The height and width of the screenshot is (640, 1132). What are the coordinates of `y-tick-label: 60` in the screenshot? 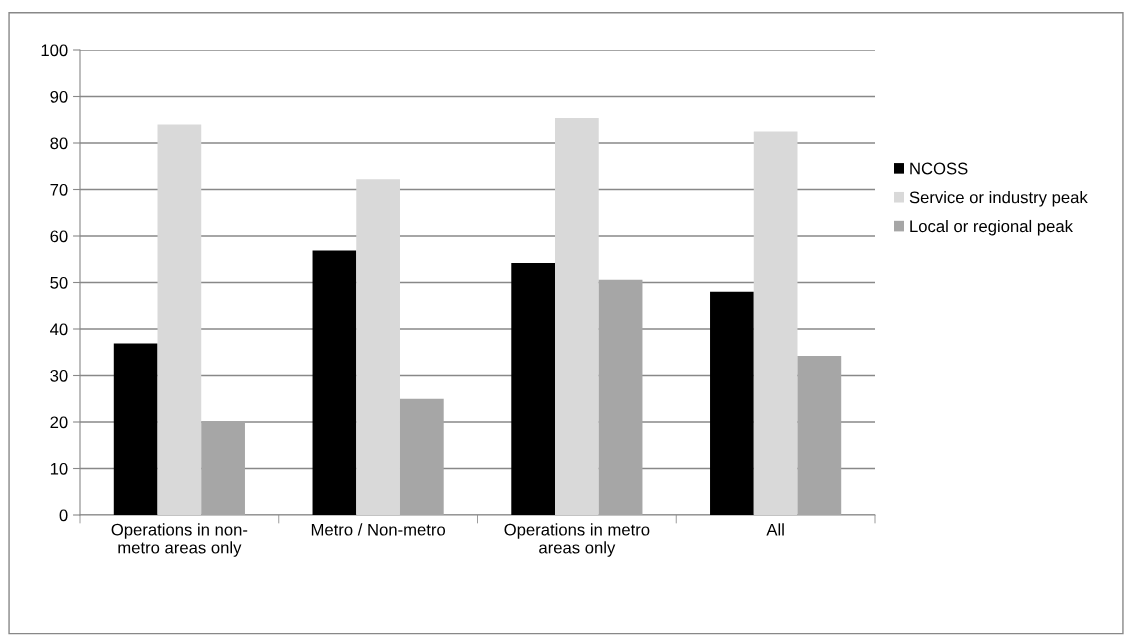 It's located at (59, 236).